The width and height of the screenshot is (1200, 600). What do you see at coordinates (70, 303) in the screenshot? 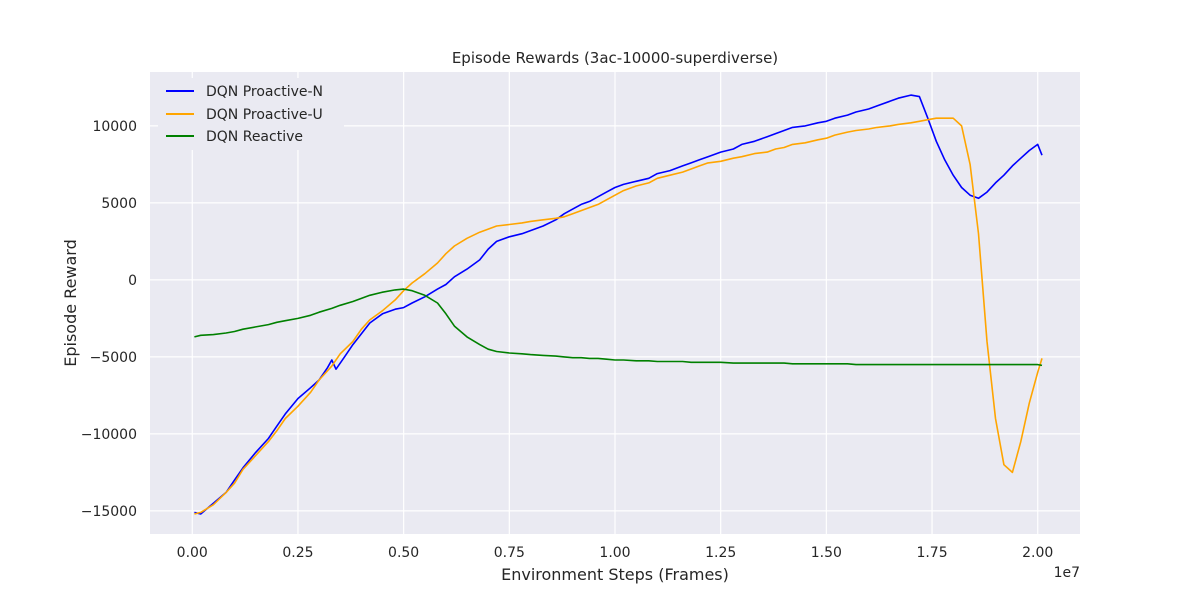
I see `y-axis-label: Episode Reward` at bounding box center [70, 303].